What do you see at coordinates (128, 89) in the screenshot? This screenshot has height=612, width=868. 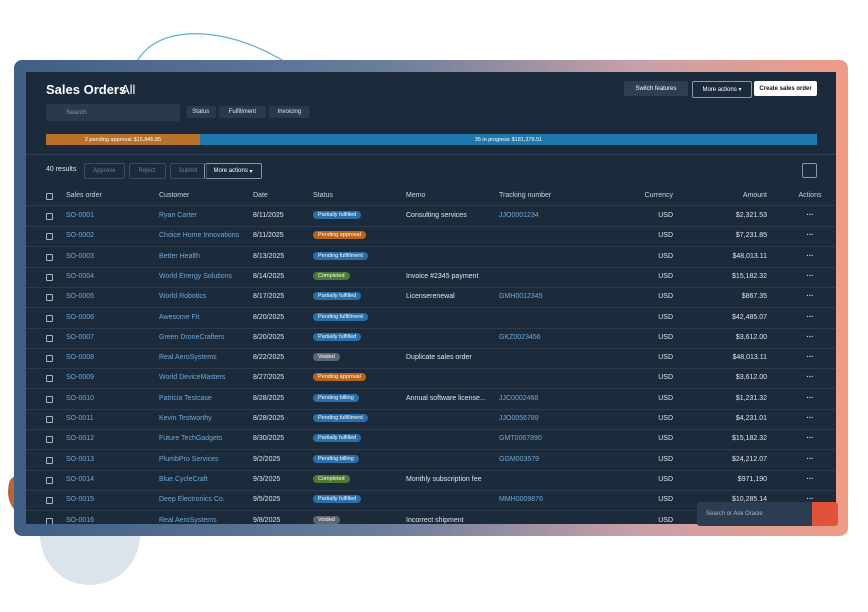 I see `view-selector: All` at bounding box center [128, 89].